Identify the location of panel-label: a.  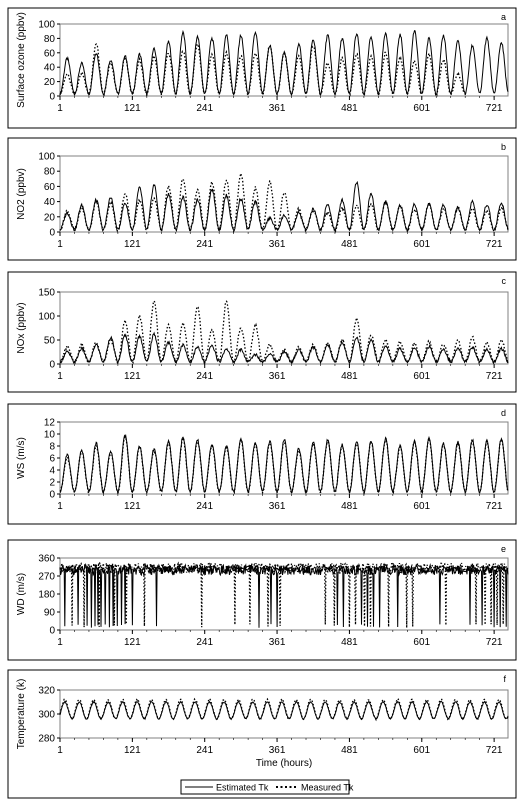
(503, 17).